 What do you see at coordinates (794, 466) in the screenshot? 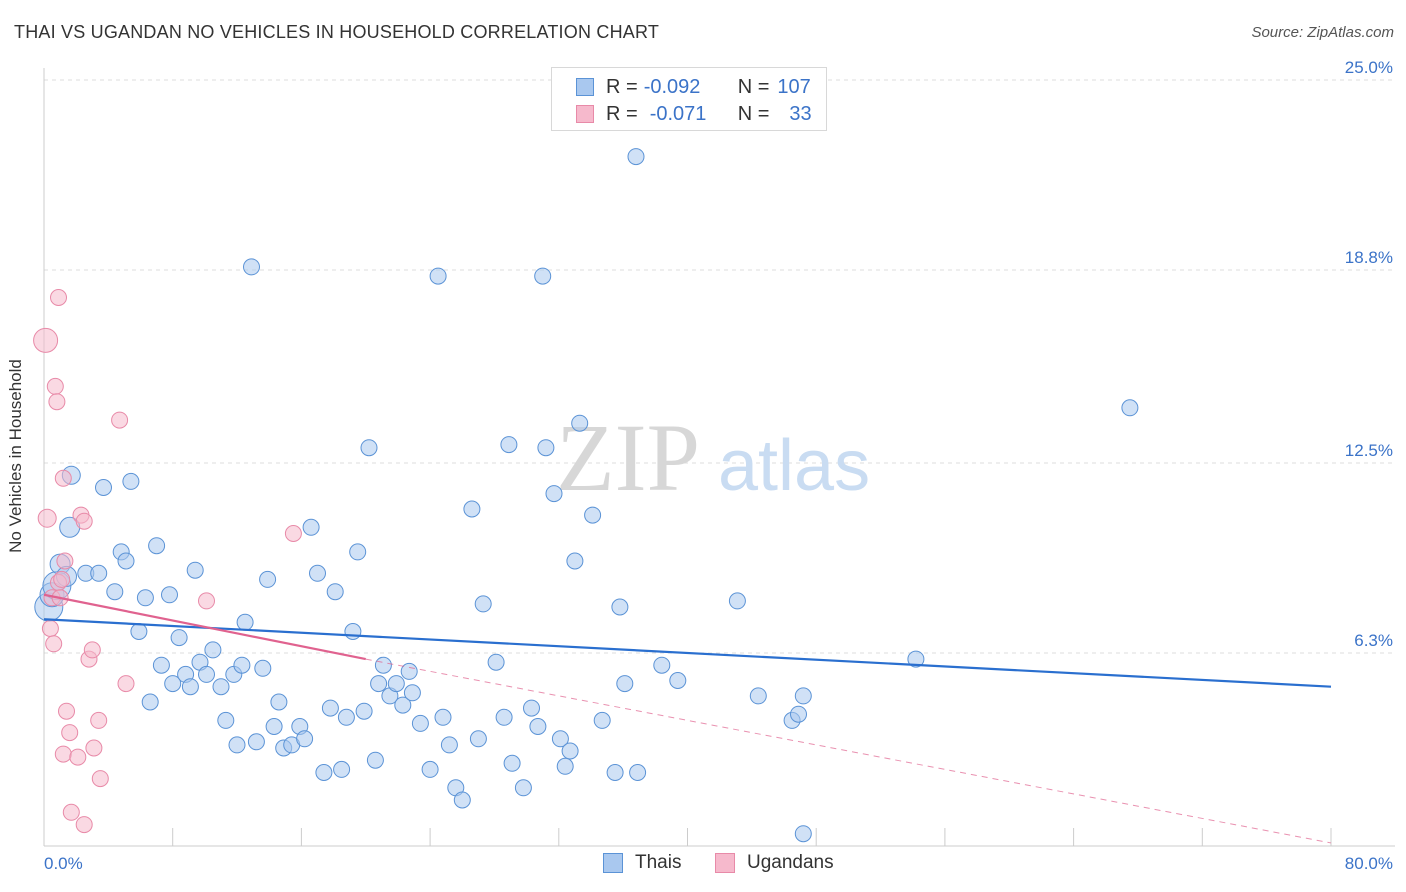
I see `watermark-atlas: atlas` at bounding box center [794, 466].